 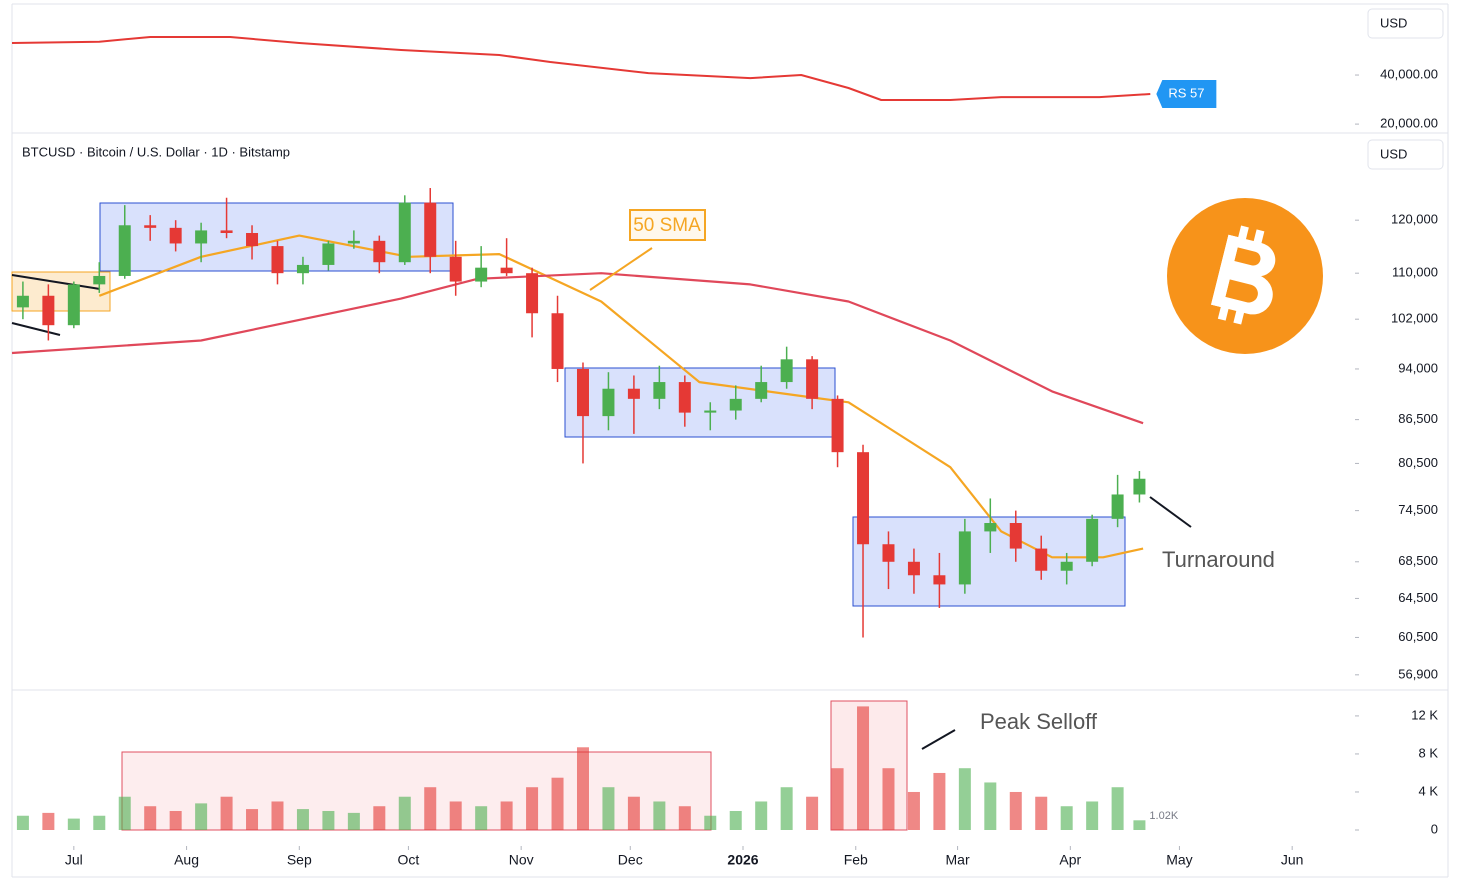 What do you see at coordinates (1186, 93) in the screenshot?
I see `rs-badge` at bounding box center [1186, 93].